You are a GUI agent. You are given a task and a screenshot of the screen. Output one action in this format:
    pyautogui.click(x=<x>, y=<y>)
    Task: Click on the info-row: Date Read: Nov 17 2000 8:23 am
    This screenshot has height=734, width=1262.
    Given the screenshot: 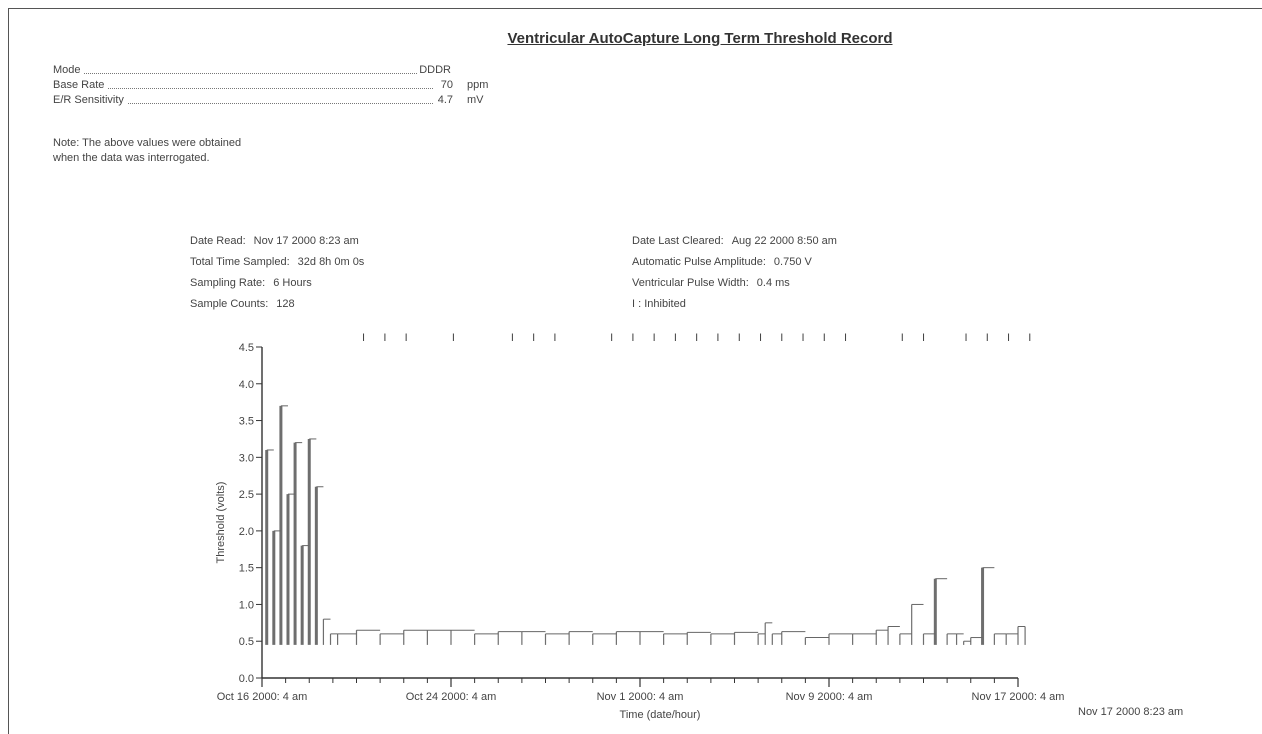 What is the action you would take?
    pyautogui.click(x=277, y=241)
    